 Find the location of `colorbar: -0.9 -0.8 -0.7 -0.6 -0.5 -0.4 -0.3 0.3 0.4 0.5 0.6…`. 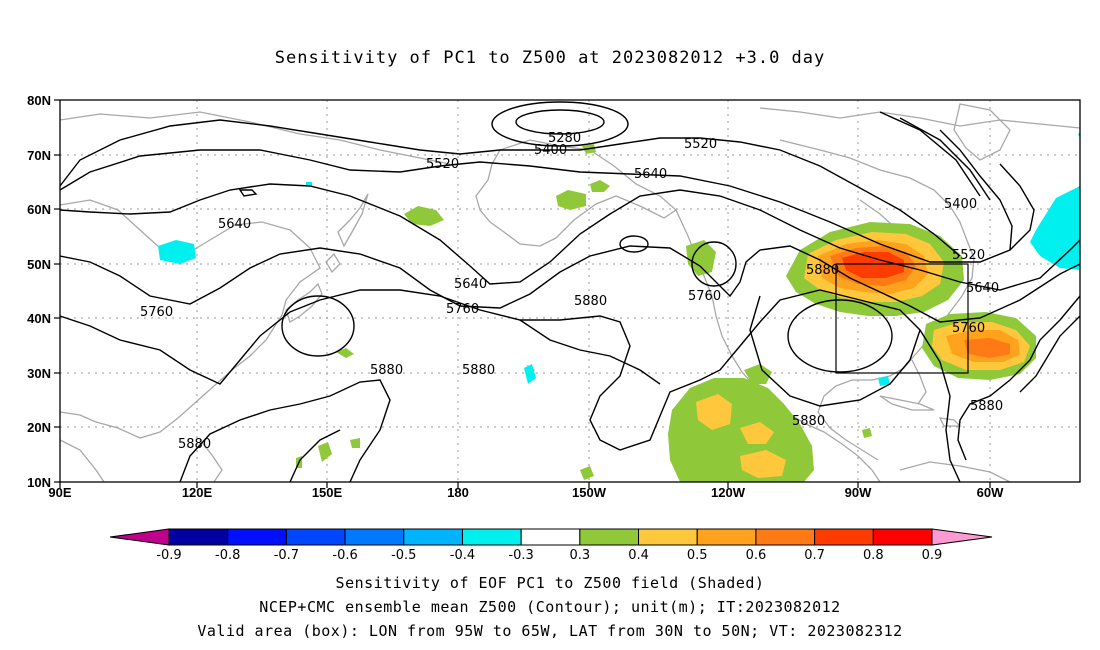

colorbar: -0.9 -0.8 -0.7 -0.6 -0.5 -0.4 -0.3 0.3 0.4 0.5 0.6… is located at coordinates (551, 545).